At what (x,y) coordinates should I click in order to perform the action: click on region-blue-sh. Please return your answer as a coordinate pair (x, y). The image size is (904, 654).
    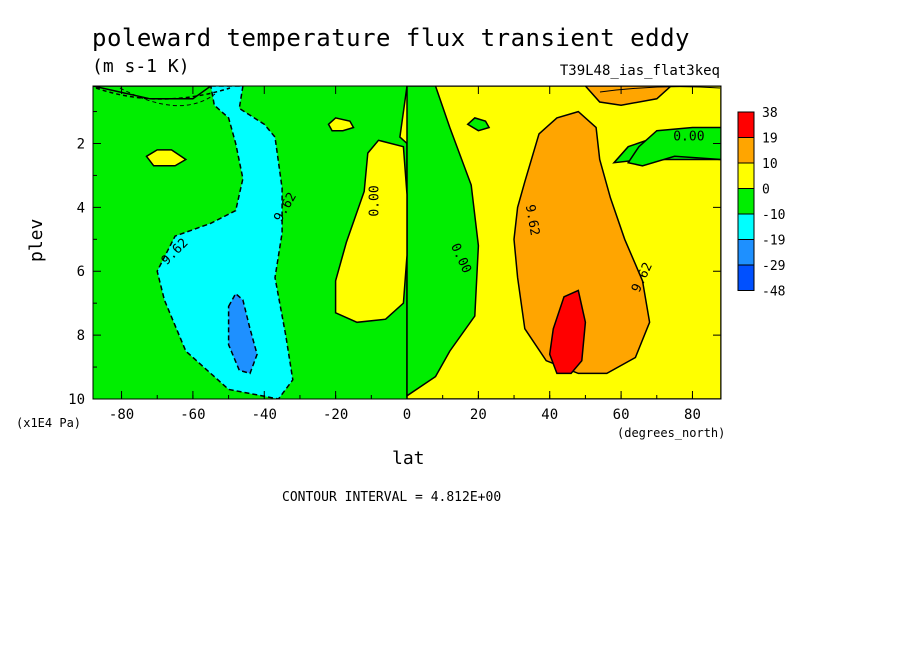
    Looking at the image, I should click on (242, 333).